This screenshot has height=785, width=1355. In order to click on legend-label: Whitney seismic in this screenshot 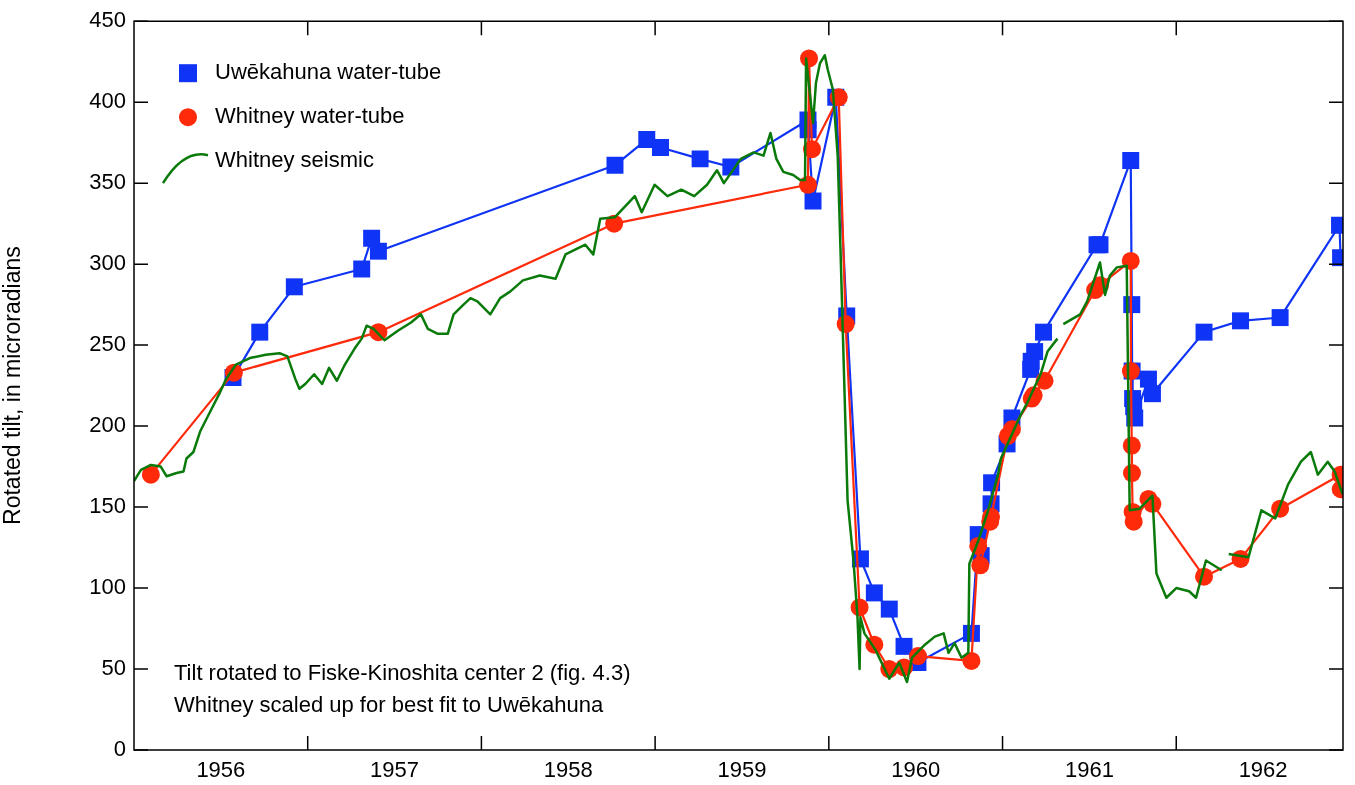, I will do `click(294, 160)`.